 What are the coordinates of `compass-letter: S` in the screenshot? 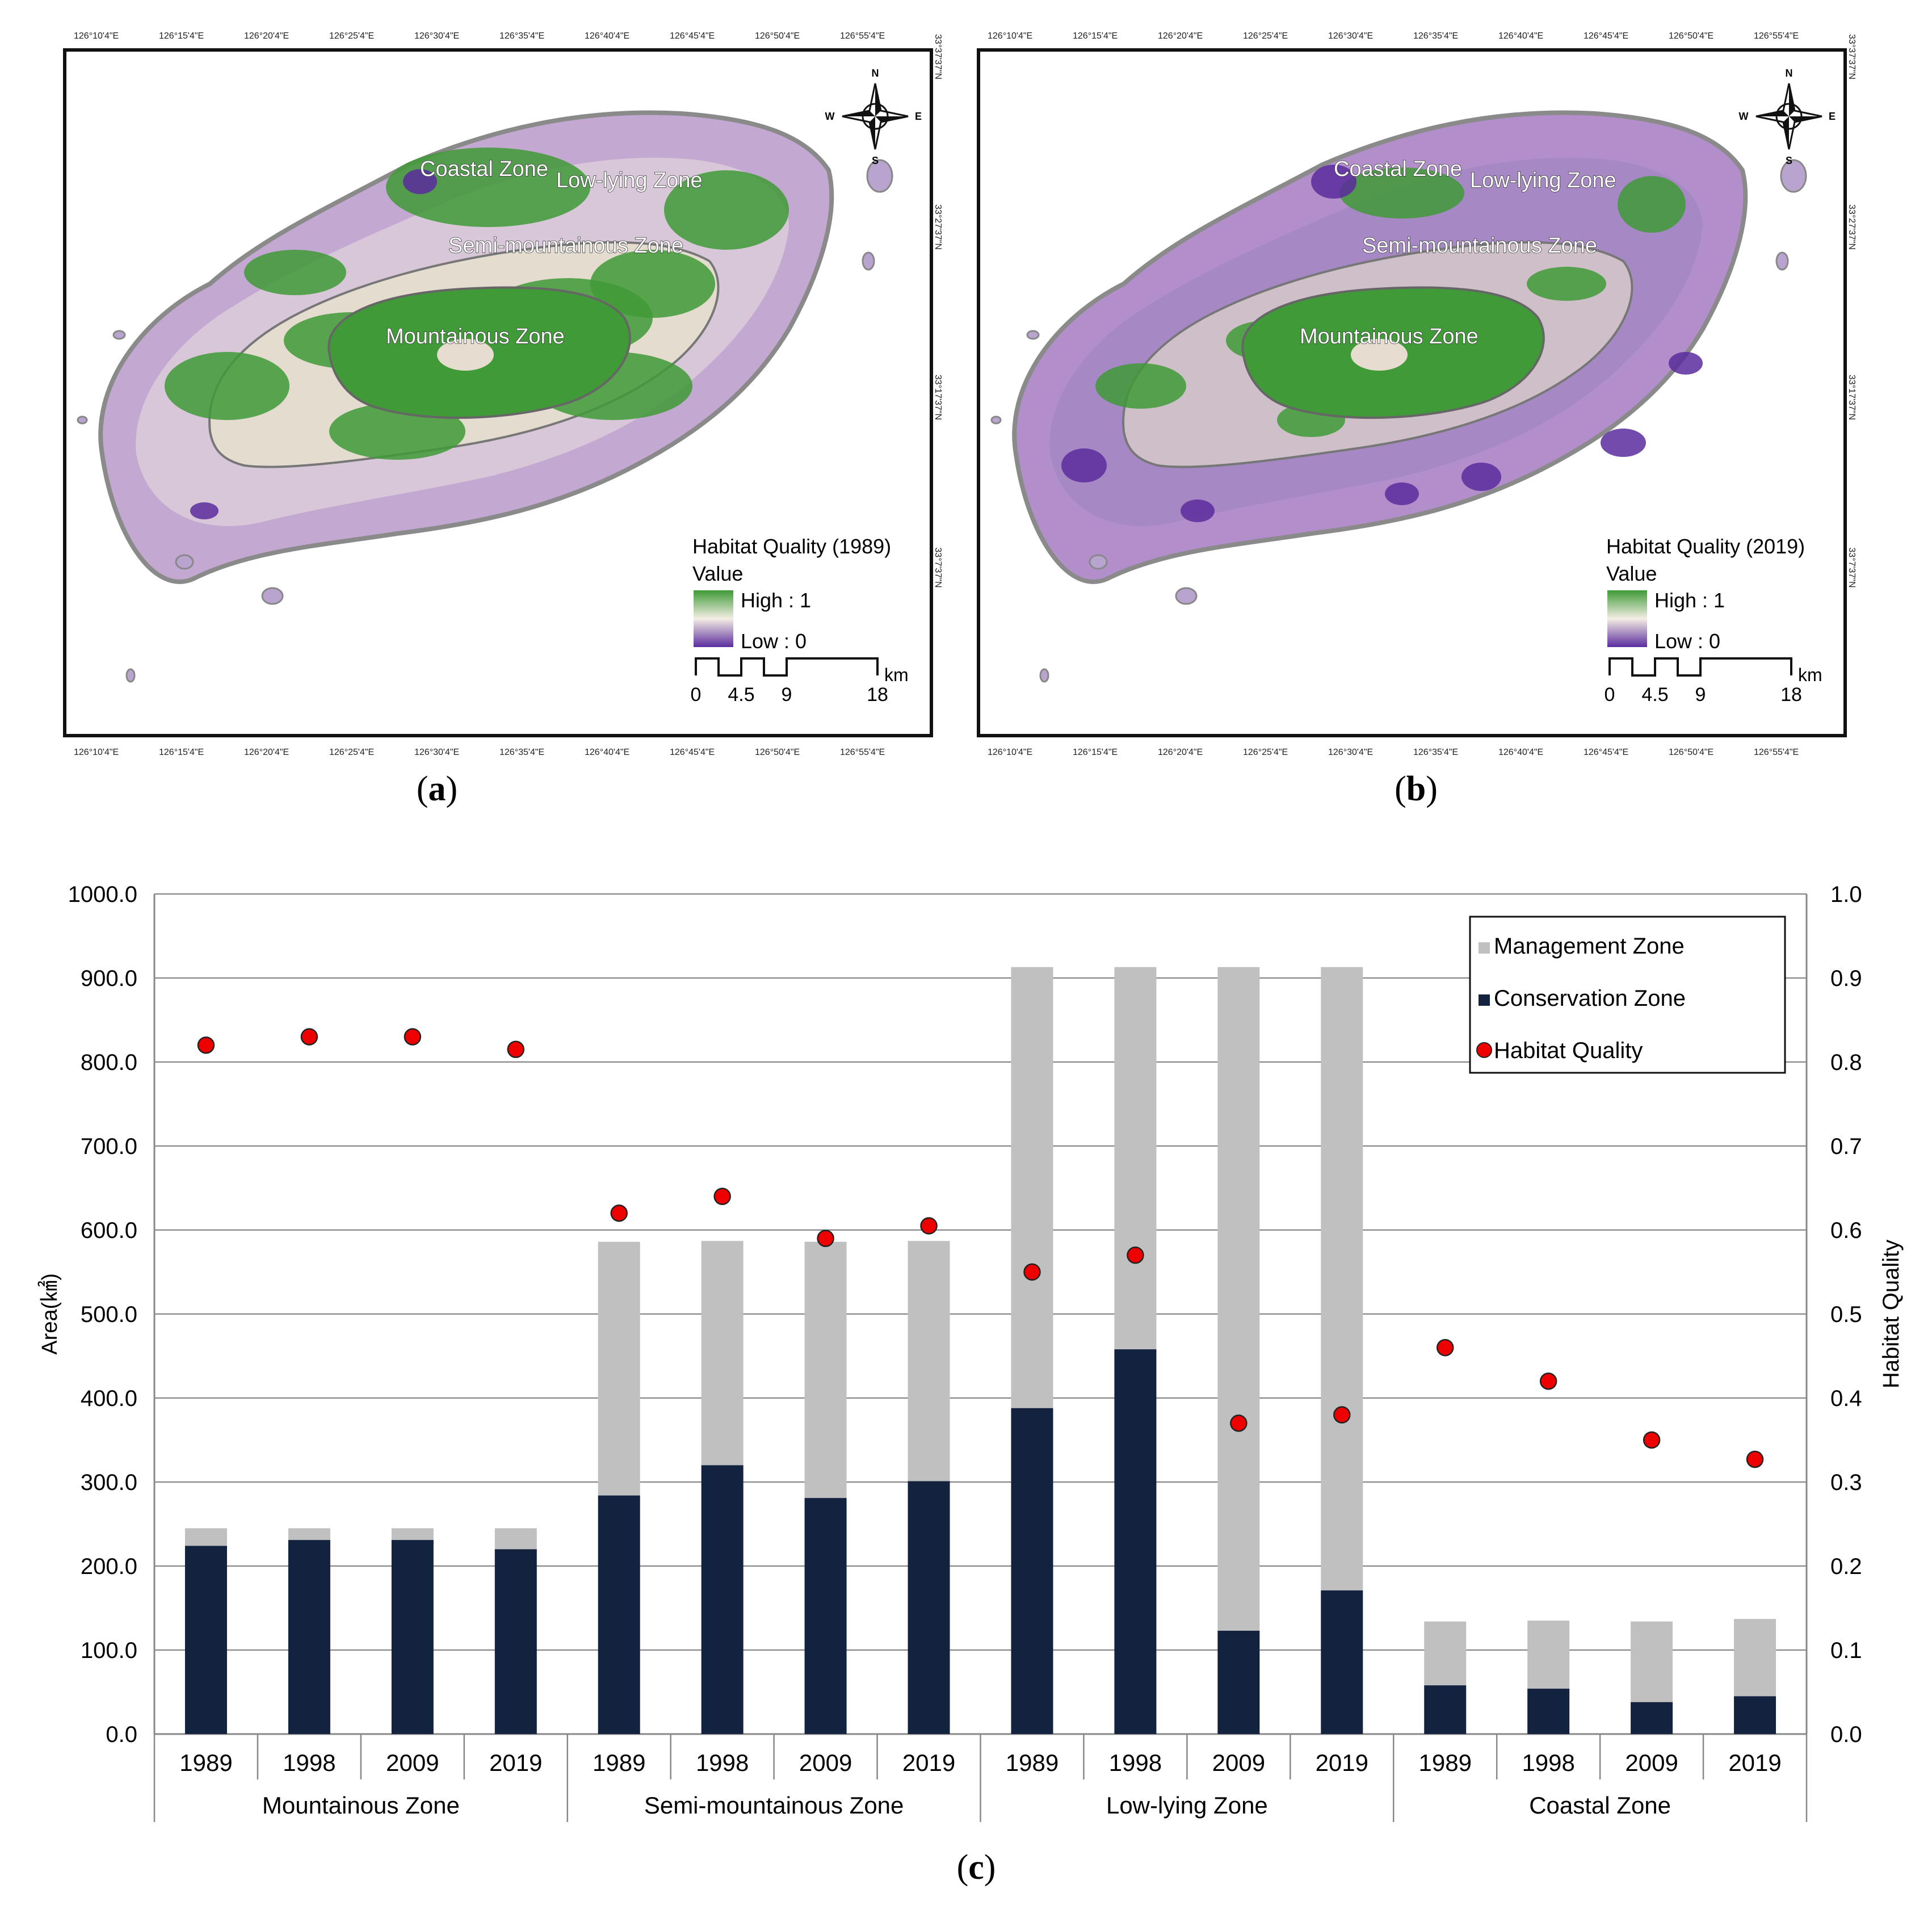 It's located at (875, 160).